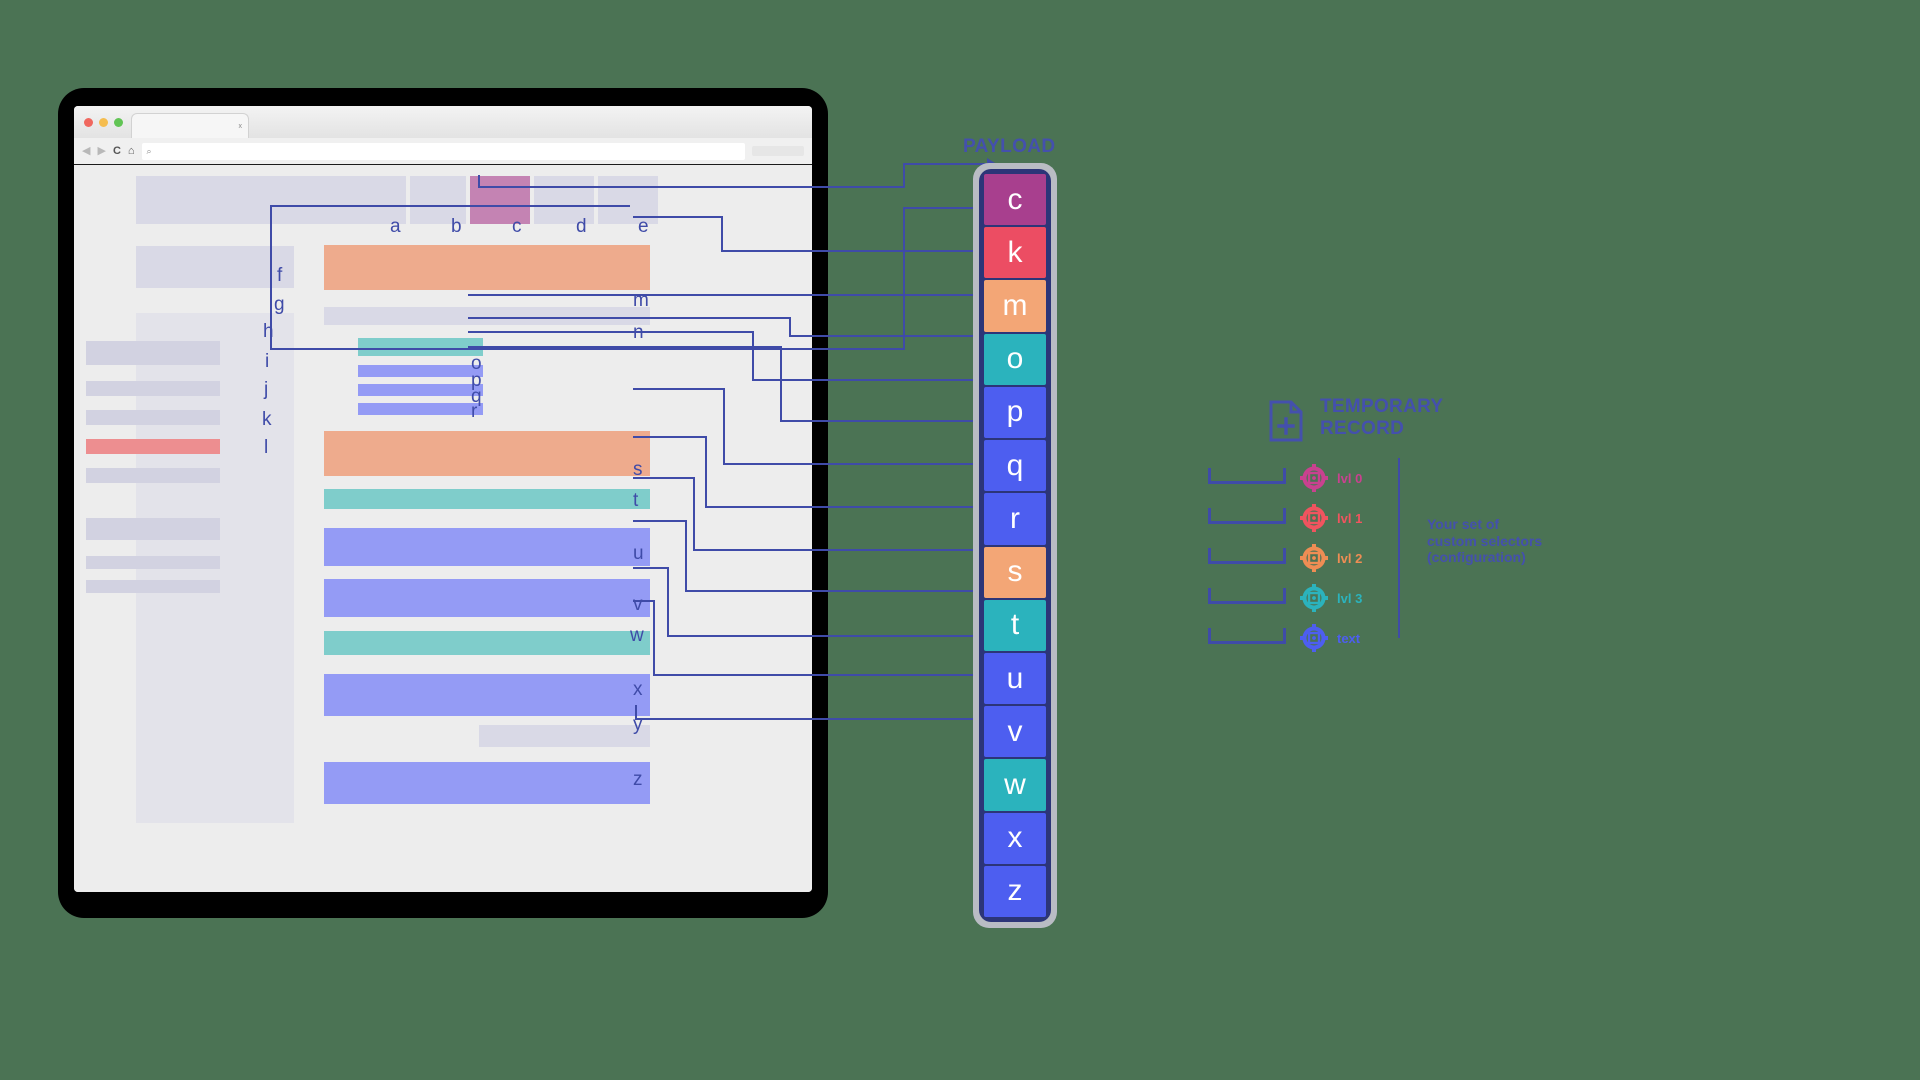 Image resolution: width=1920 pixels, height=1080 pixels. Describe the element at coordinates (280, 275) in the screenshot. I see `marker-f: f` at that location.